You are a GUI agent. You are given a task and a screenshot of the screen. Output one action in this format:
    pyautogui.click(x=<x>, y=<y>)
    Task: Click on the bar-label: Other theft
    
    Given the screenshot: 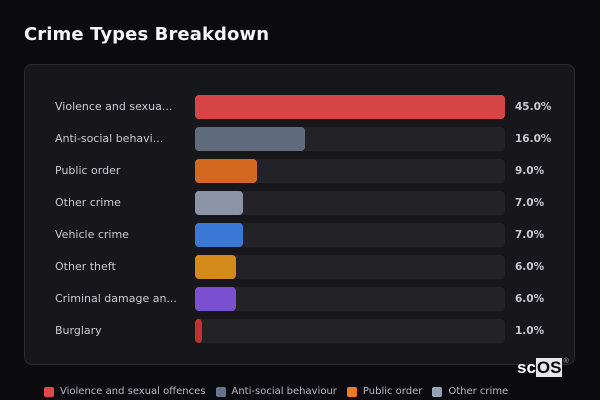 What is the action you would take?
    pyautogui.click(x=85, y=266)
    